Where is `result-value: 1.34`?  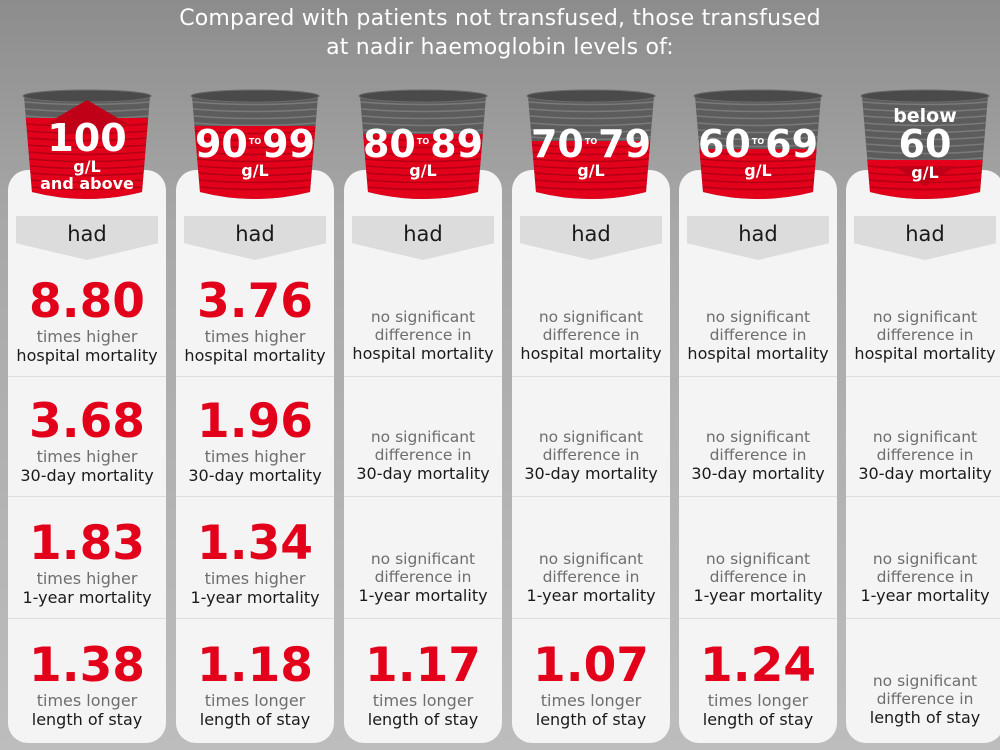
result-value: 1.34 is located at coordinates (255, 543).